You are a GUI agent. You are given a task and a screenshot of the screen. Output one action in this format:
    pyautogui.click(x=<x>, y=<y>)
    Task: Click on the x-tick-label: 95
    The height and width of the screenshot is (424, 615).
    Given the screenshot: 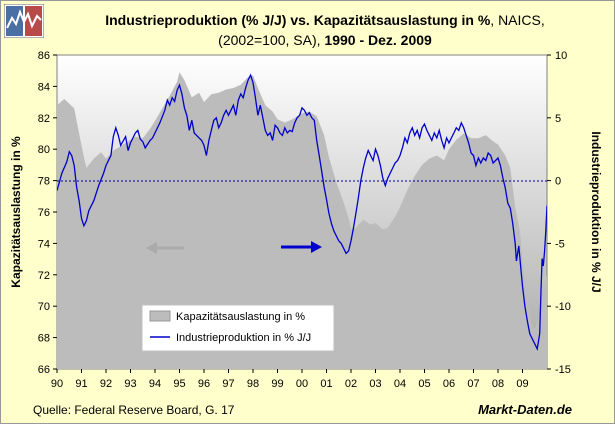 What is the action you would take?
    pyautogui.click(x=179, y=384)
    